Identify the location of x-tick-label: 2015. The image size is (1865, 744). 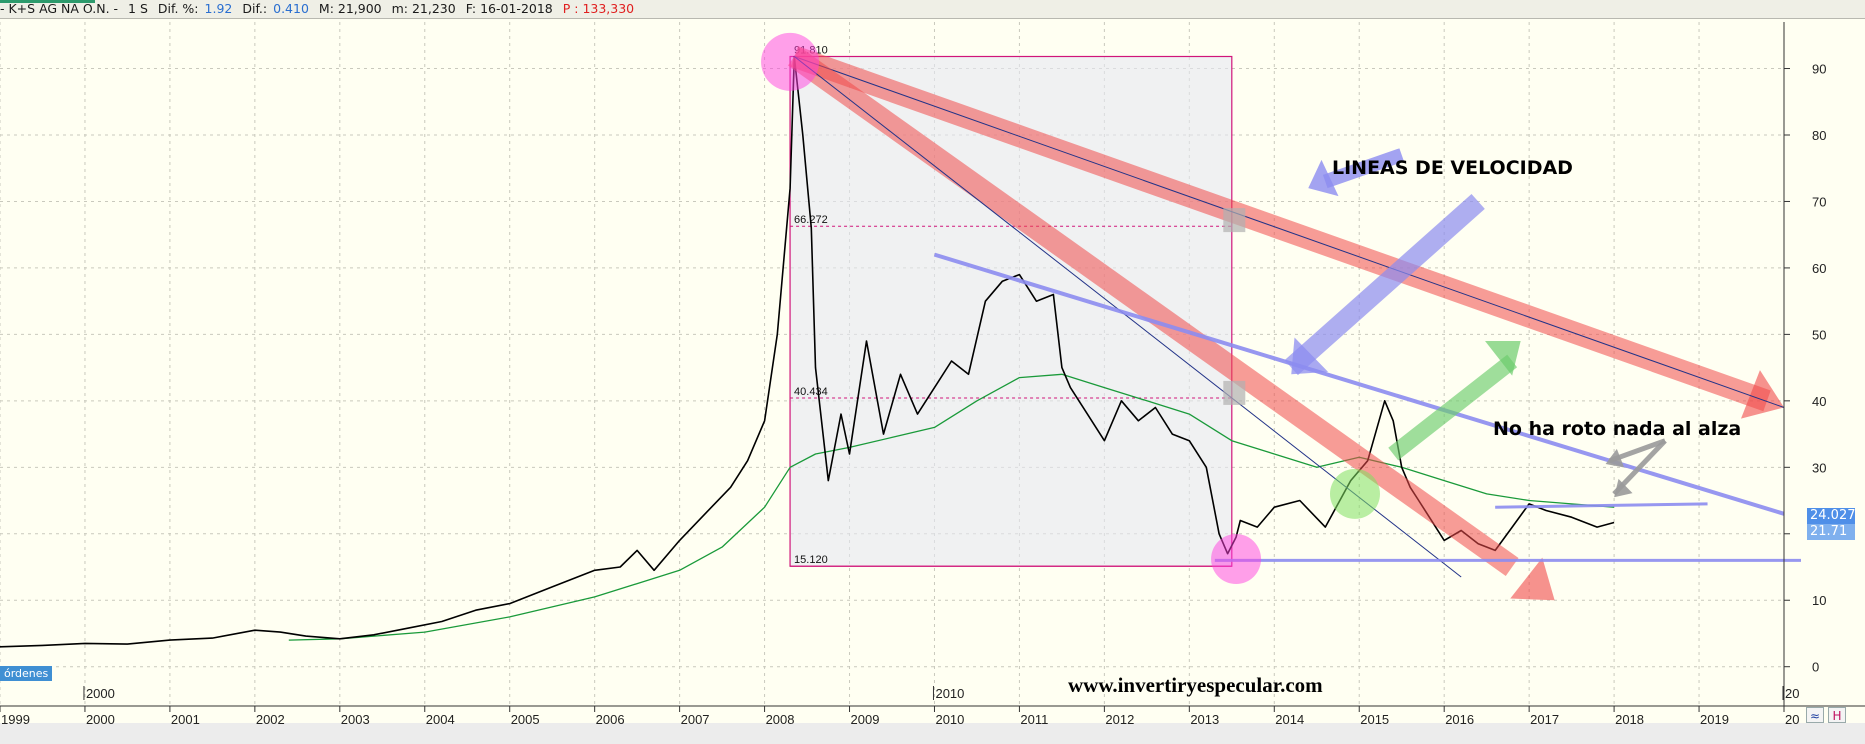
(1374, 719).